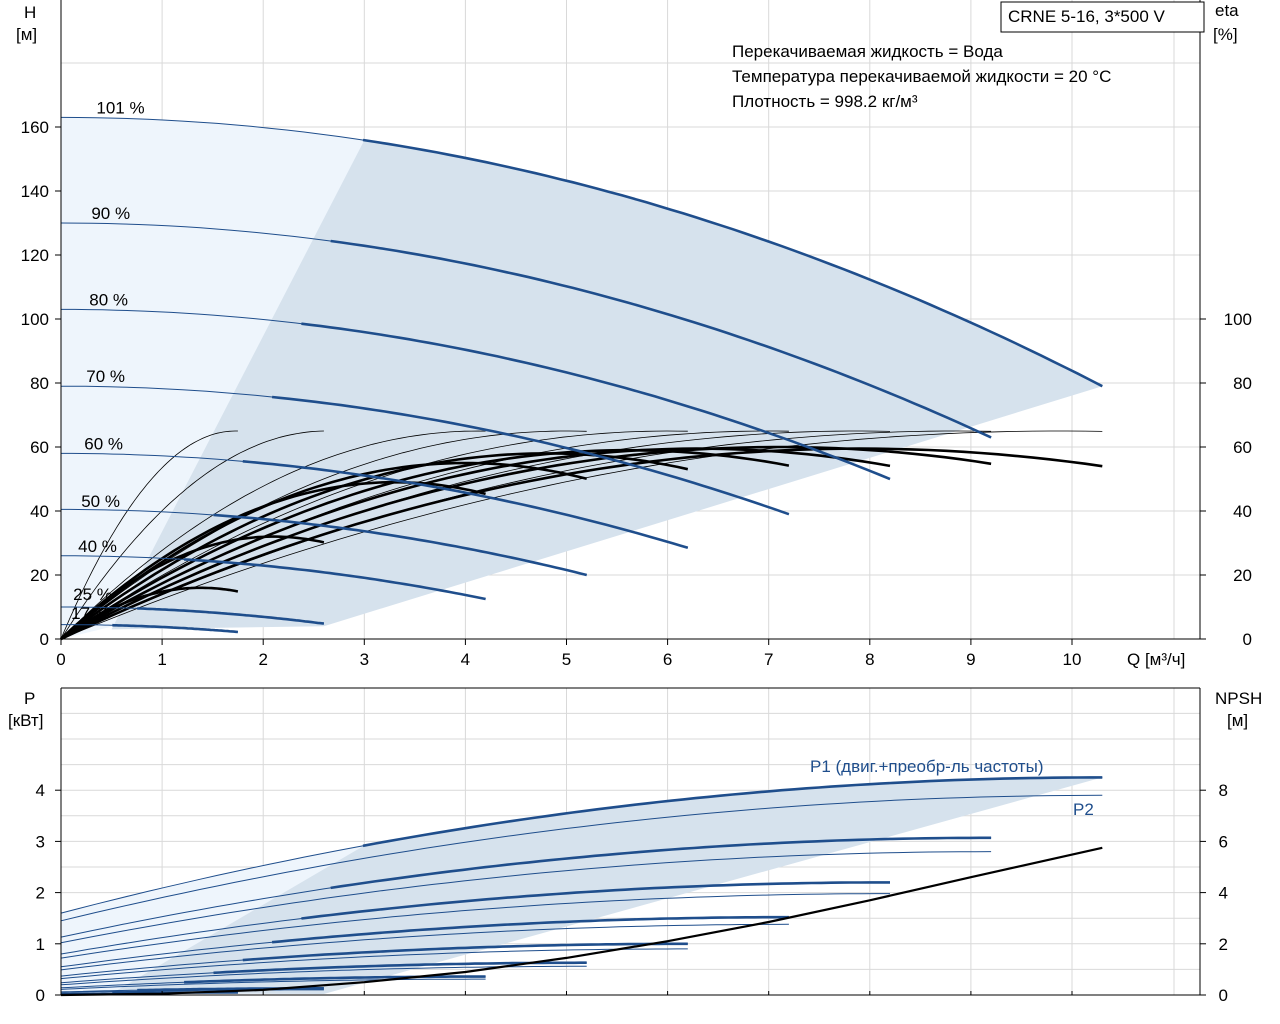 The width and height of the screenshot is (1280, 1024). I want to click on speed-label: 80 %, so click(108, 299).